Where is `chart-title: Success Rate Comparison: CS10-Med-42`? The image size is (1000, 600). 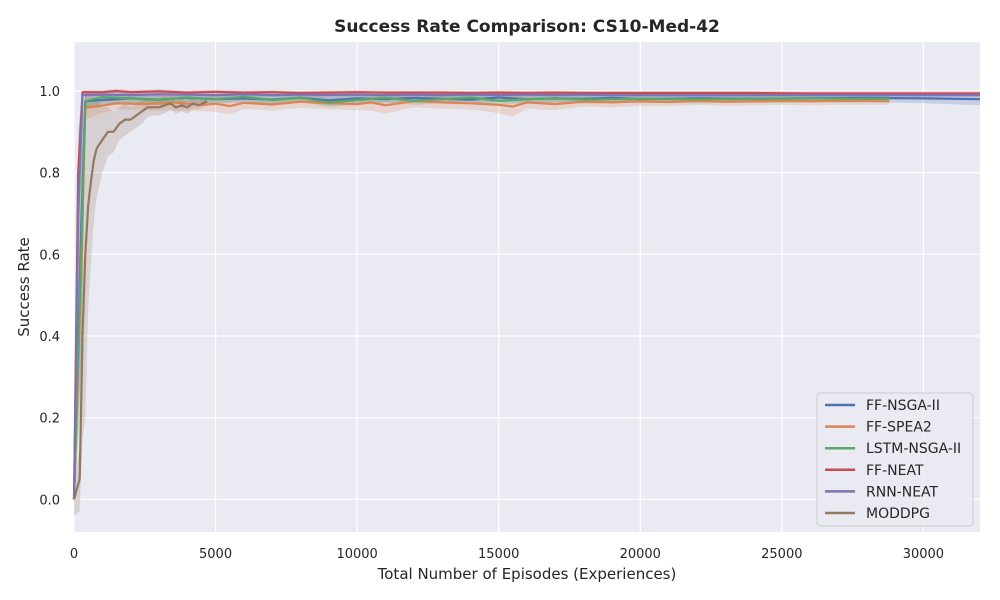
chart-title: Success Rate Comparison: CS10-Med-42 is located at coordinates (527, 27).